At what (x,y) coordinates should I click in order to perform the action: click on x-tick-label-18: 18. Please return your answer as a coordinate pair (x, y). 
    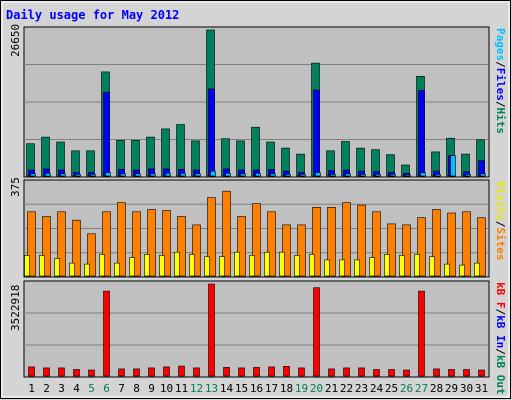
    Looking at the image, I should click on (286, 388).